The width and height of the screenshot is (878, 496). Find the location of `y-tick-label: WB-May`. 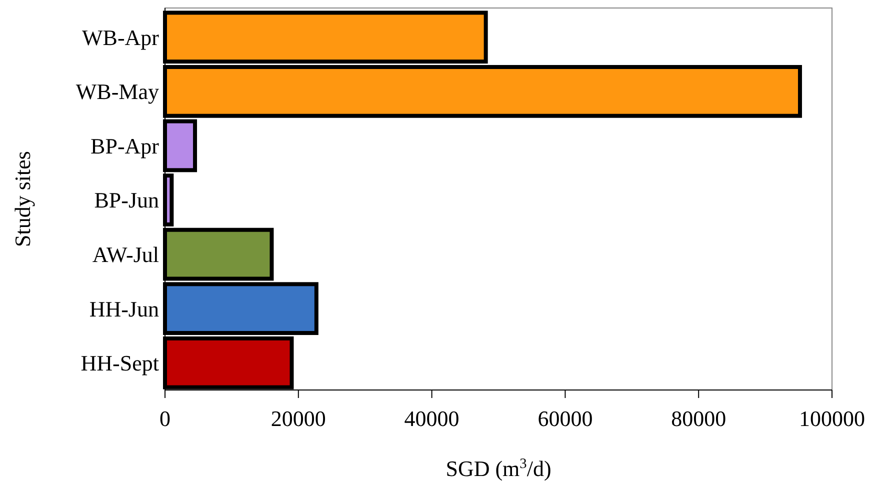

y-tick-label: WB-May is located at coordinates (117, 91).